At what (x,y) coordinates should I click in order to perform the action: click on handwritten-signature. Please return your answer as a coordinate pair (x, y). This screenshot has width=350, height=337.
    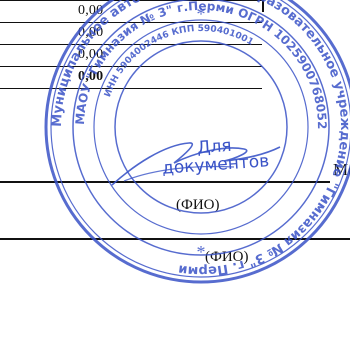
    Looking at the image, I should click on (196, 164).